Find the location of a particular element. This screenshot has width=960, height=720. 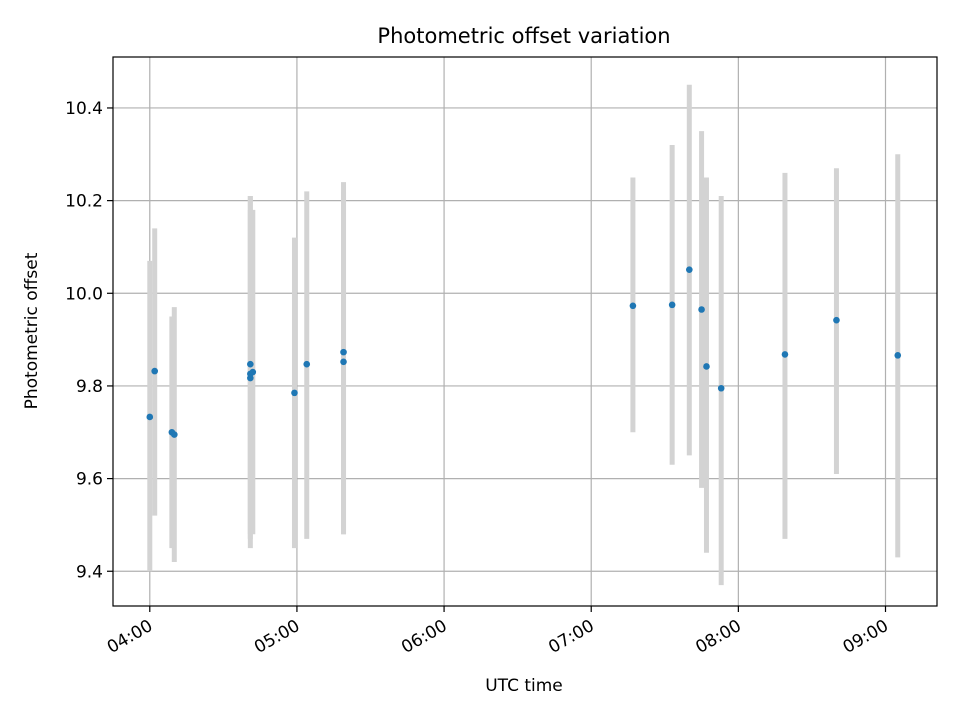

y-tick-label: 9.4 is located at coordinates (89, 572).